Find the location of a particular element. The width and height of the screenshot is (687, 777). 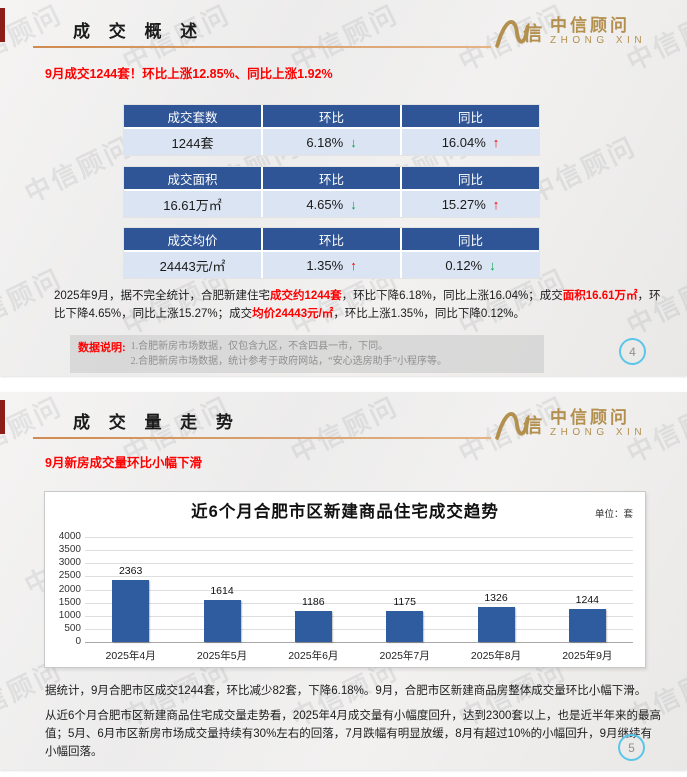

table-value-text: 16.04% is located at coordinates (463, 142).